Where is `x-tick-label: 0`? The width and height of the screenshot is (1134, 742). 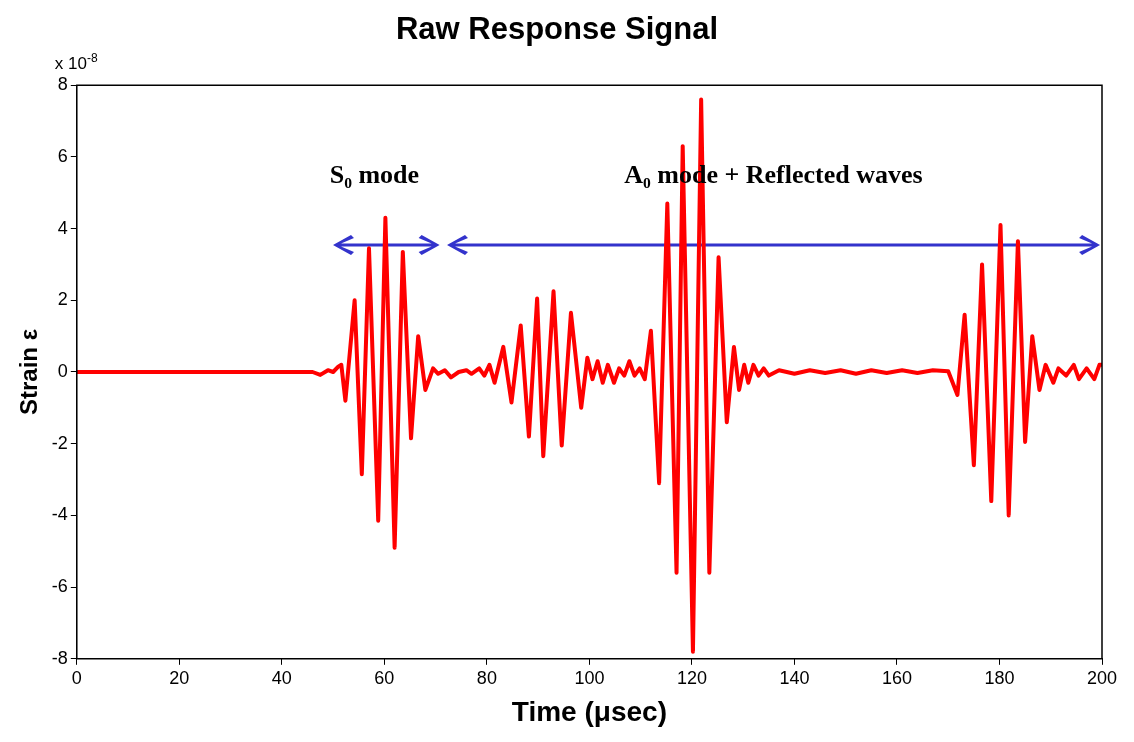
x-tick-label: 0 is located at coordinates (76, 677).